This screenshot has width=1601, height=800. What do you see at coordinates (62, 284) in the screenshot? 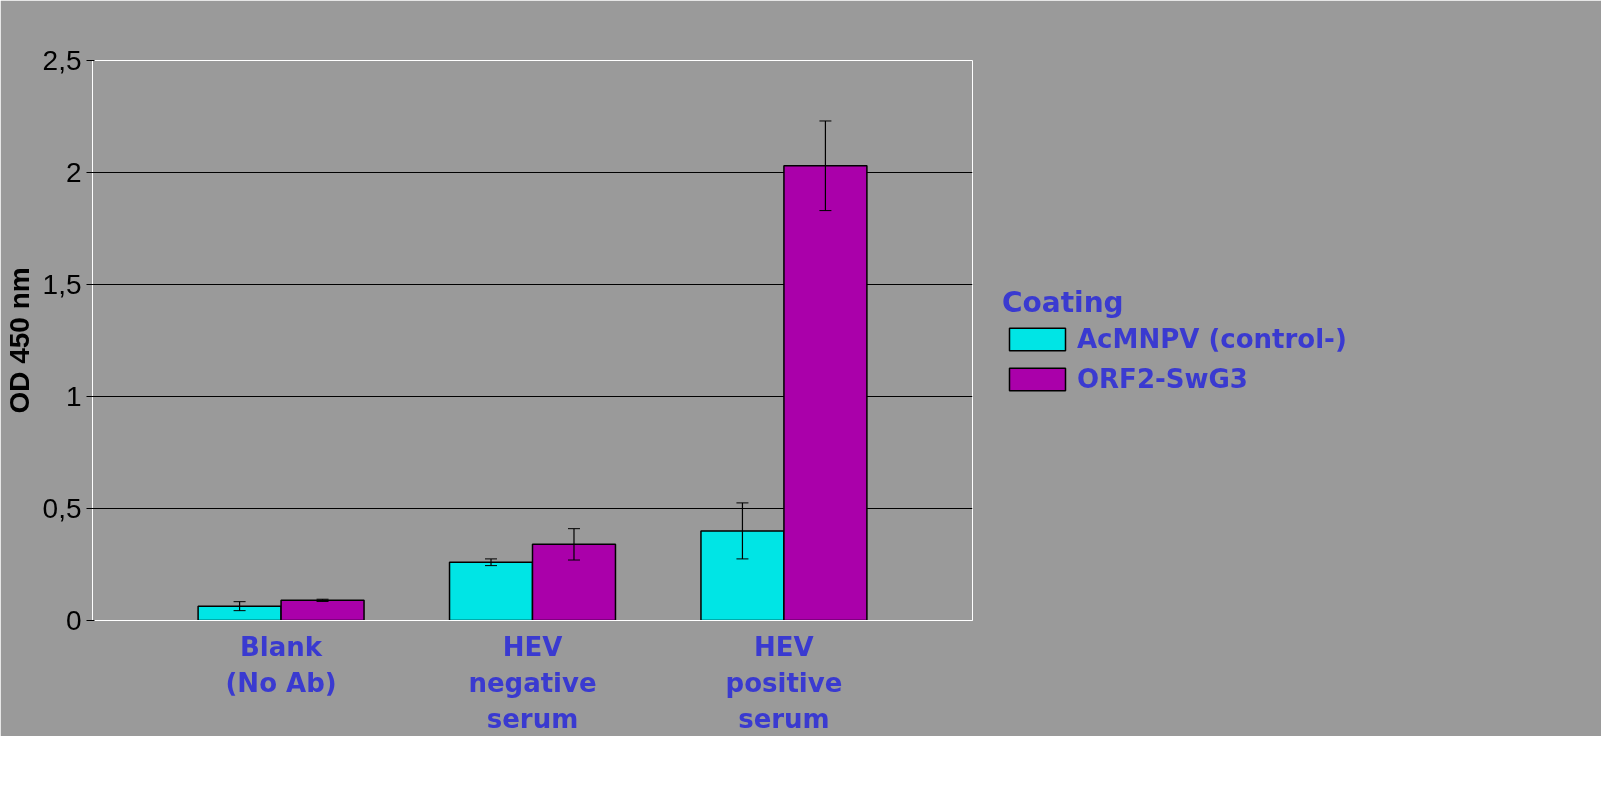
I see `y-tick-label: 1,5` at bounding box center [62, 284].